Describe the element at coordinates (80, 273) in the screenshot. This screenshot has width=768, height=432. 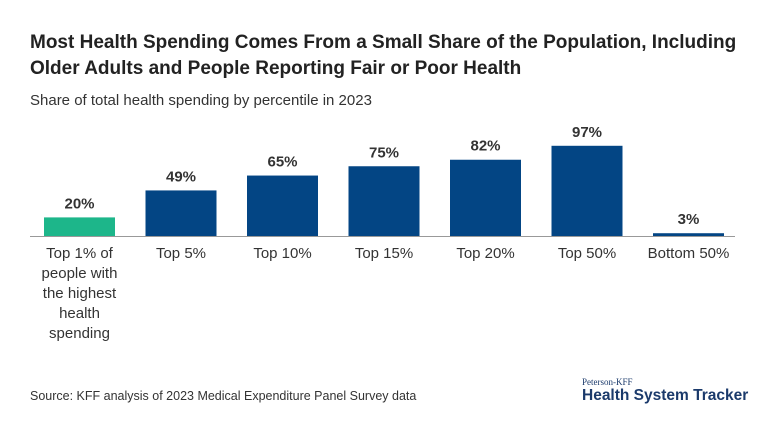
I see `category-label: people with` at that location.